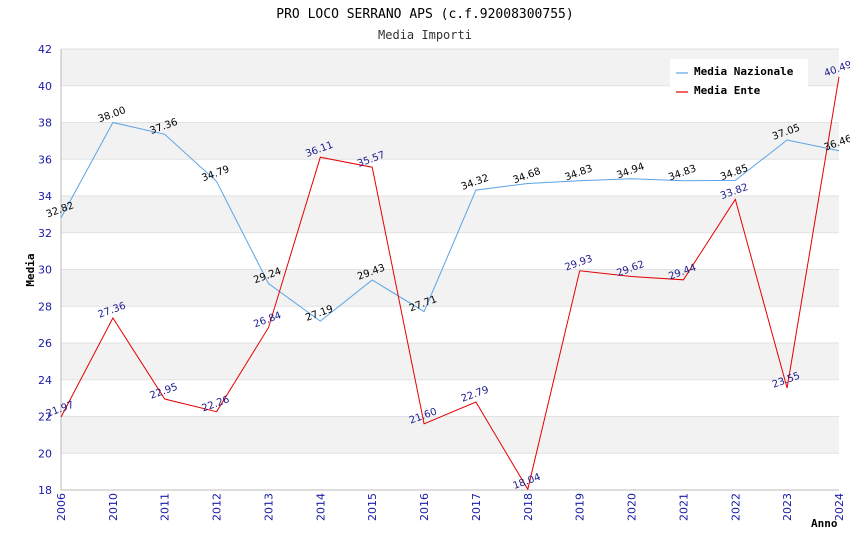 The height and width of the screenshot is (550, 850). I want to click on x-axis-label: Anno, so click(824, 523).